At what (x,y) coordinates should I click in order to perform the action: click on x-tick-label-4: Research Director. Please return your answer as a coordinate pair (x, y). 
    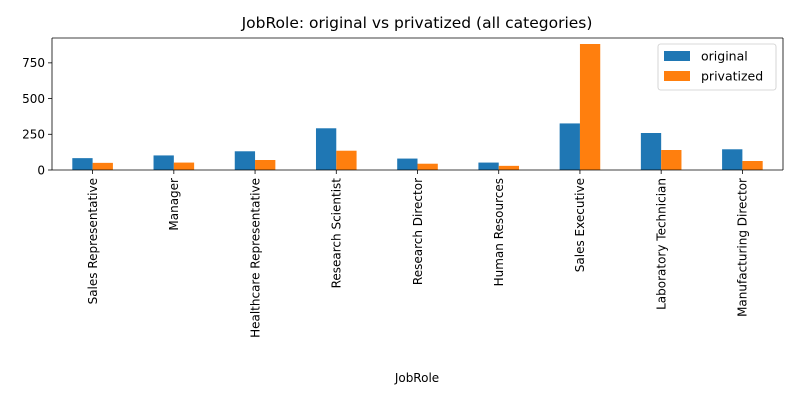
    Looking at the image, I should click on (418, 231).